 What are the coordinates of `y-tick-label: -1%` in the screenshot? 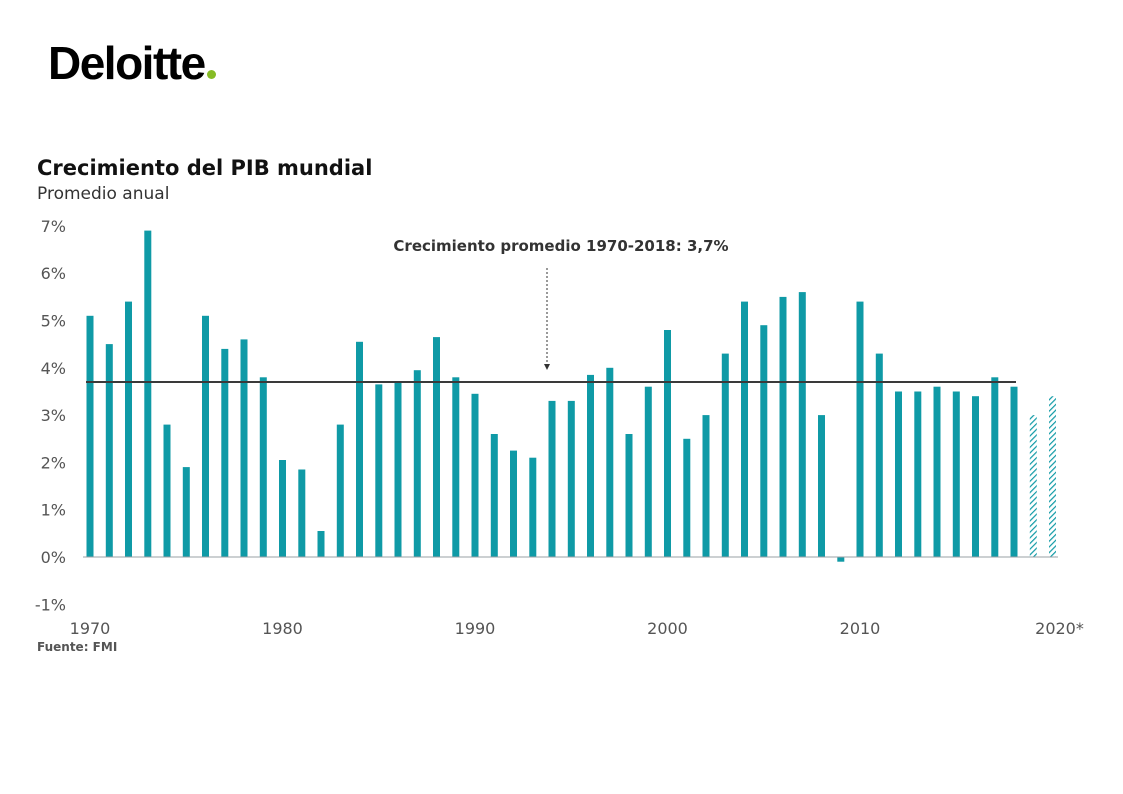 It's located at (50, 604).